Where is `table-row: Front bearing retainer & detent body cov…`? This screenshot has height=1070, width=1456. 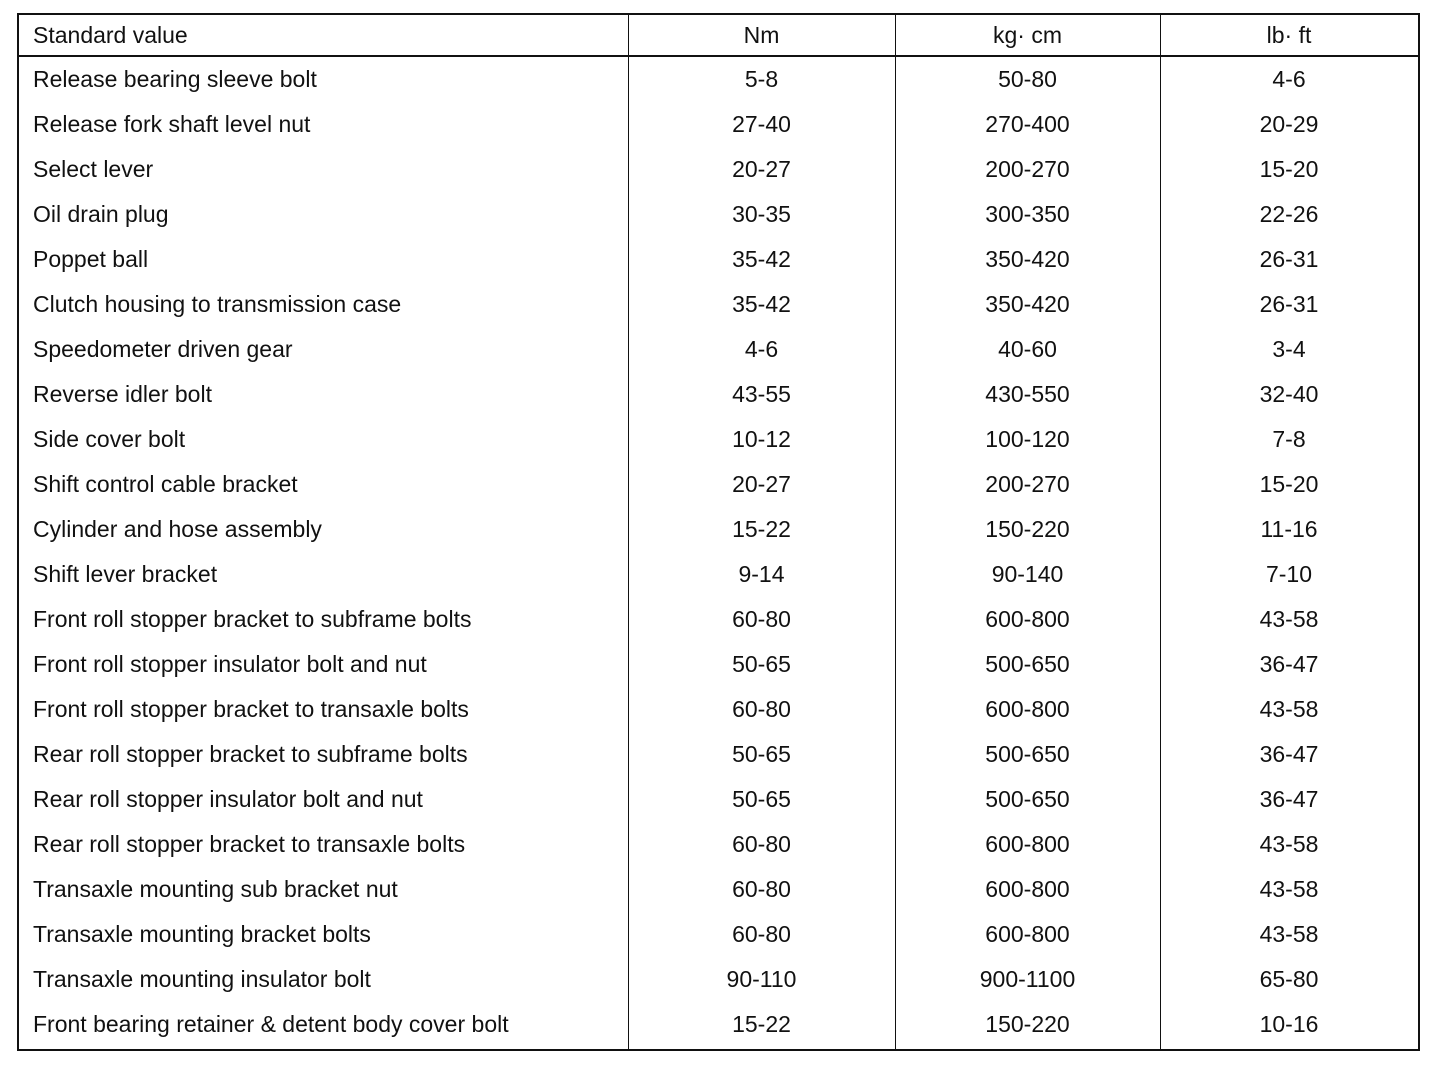 table-row: Front bearing retainer & detent body cov… is located at coordinates (718, 1024).